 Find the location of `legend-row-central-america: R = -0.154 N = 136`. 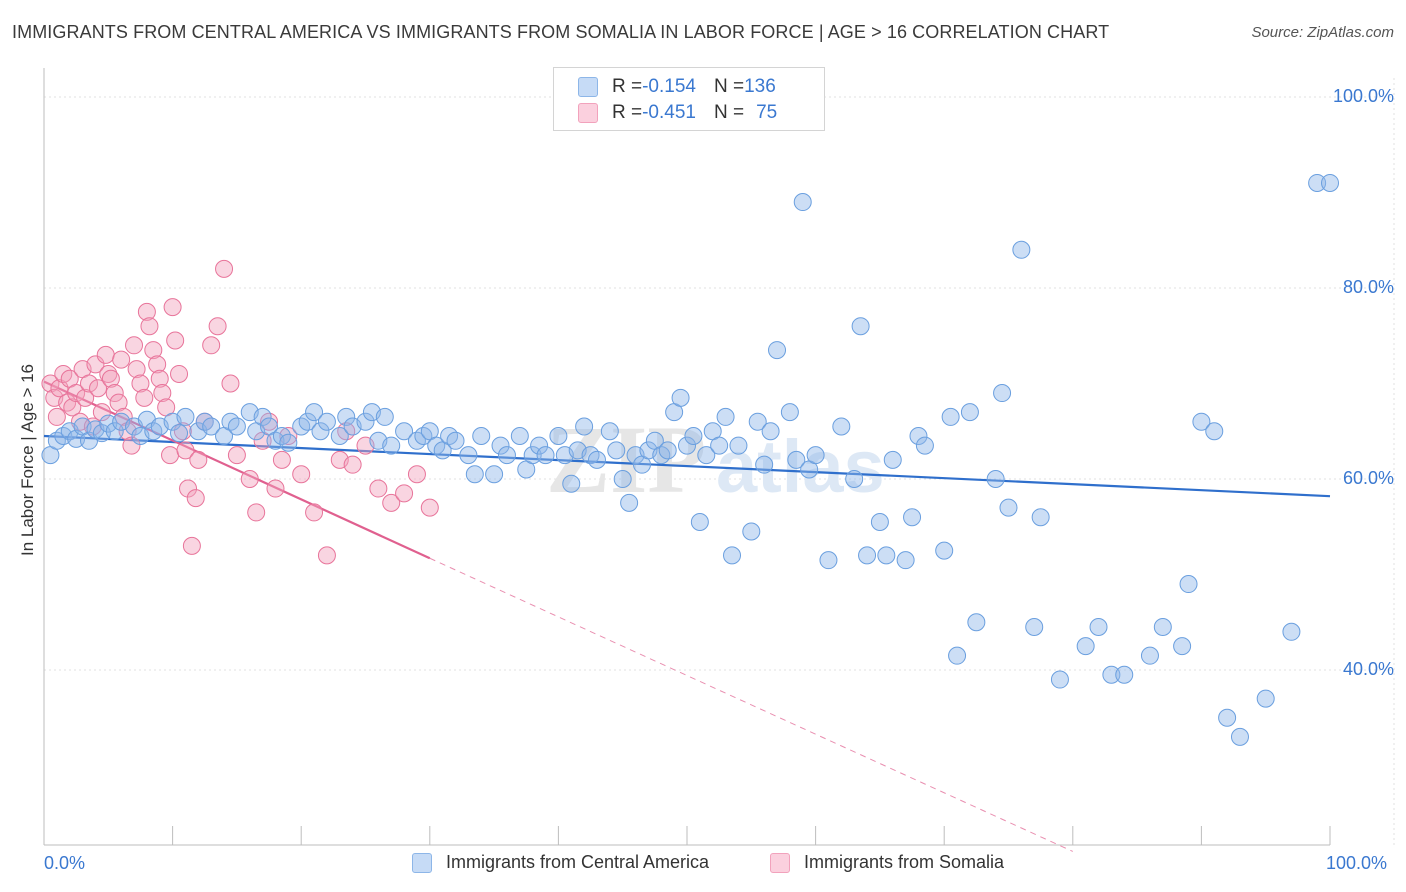

legend-row-central-america: R = -0.154 N = 136 is located at coordinates (677, 87).